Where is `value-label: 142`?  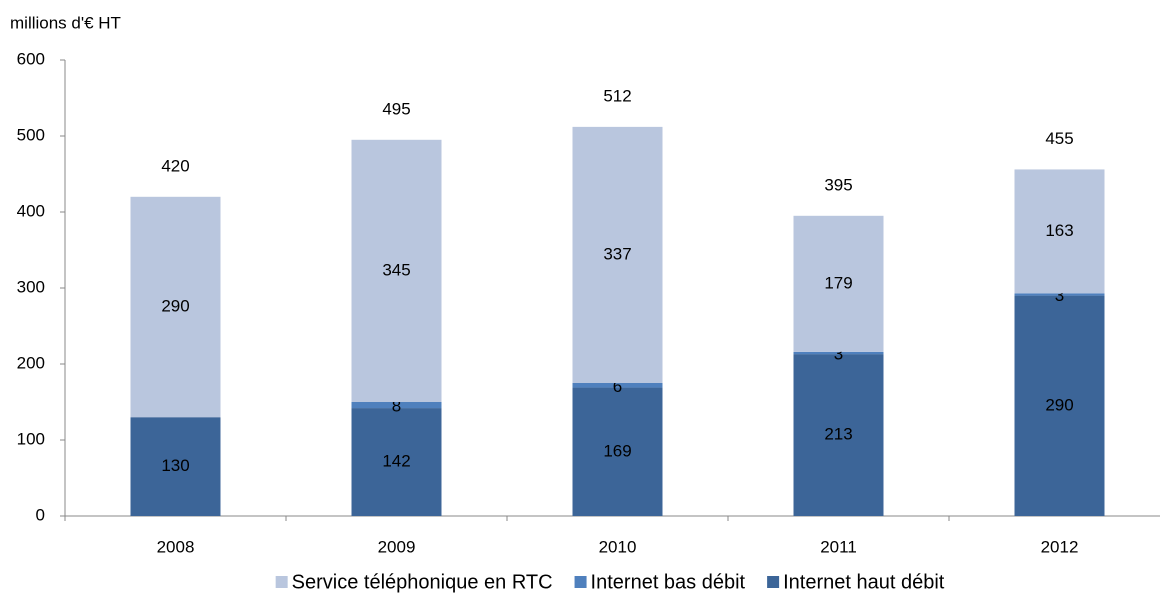 value-label: 142 is located at coordinates (396, 461).